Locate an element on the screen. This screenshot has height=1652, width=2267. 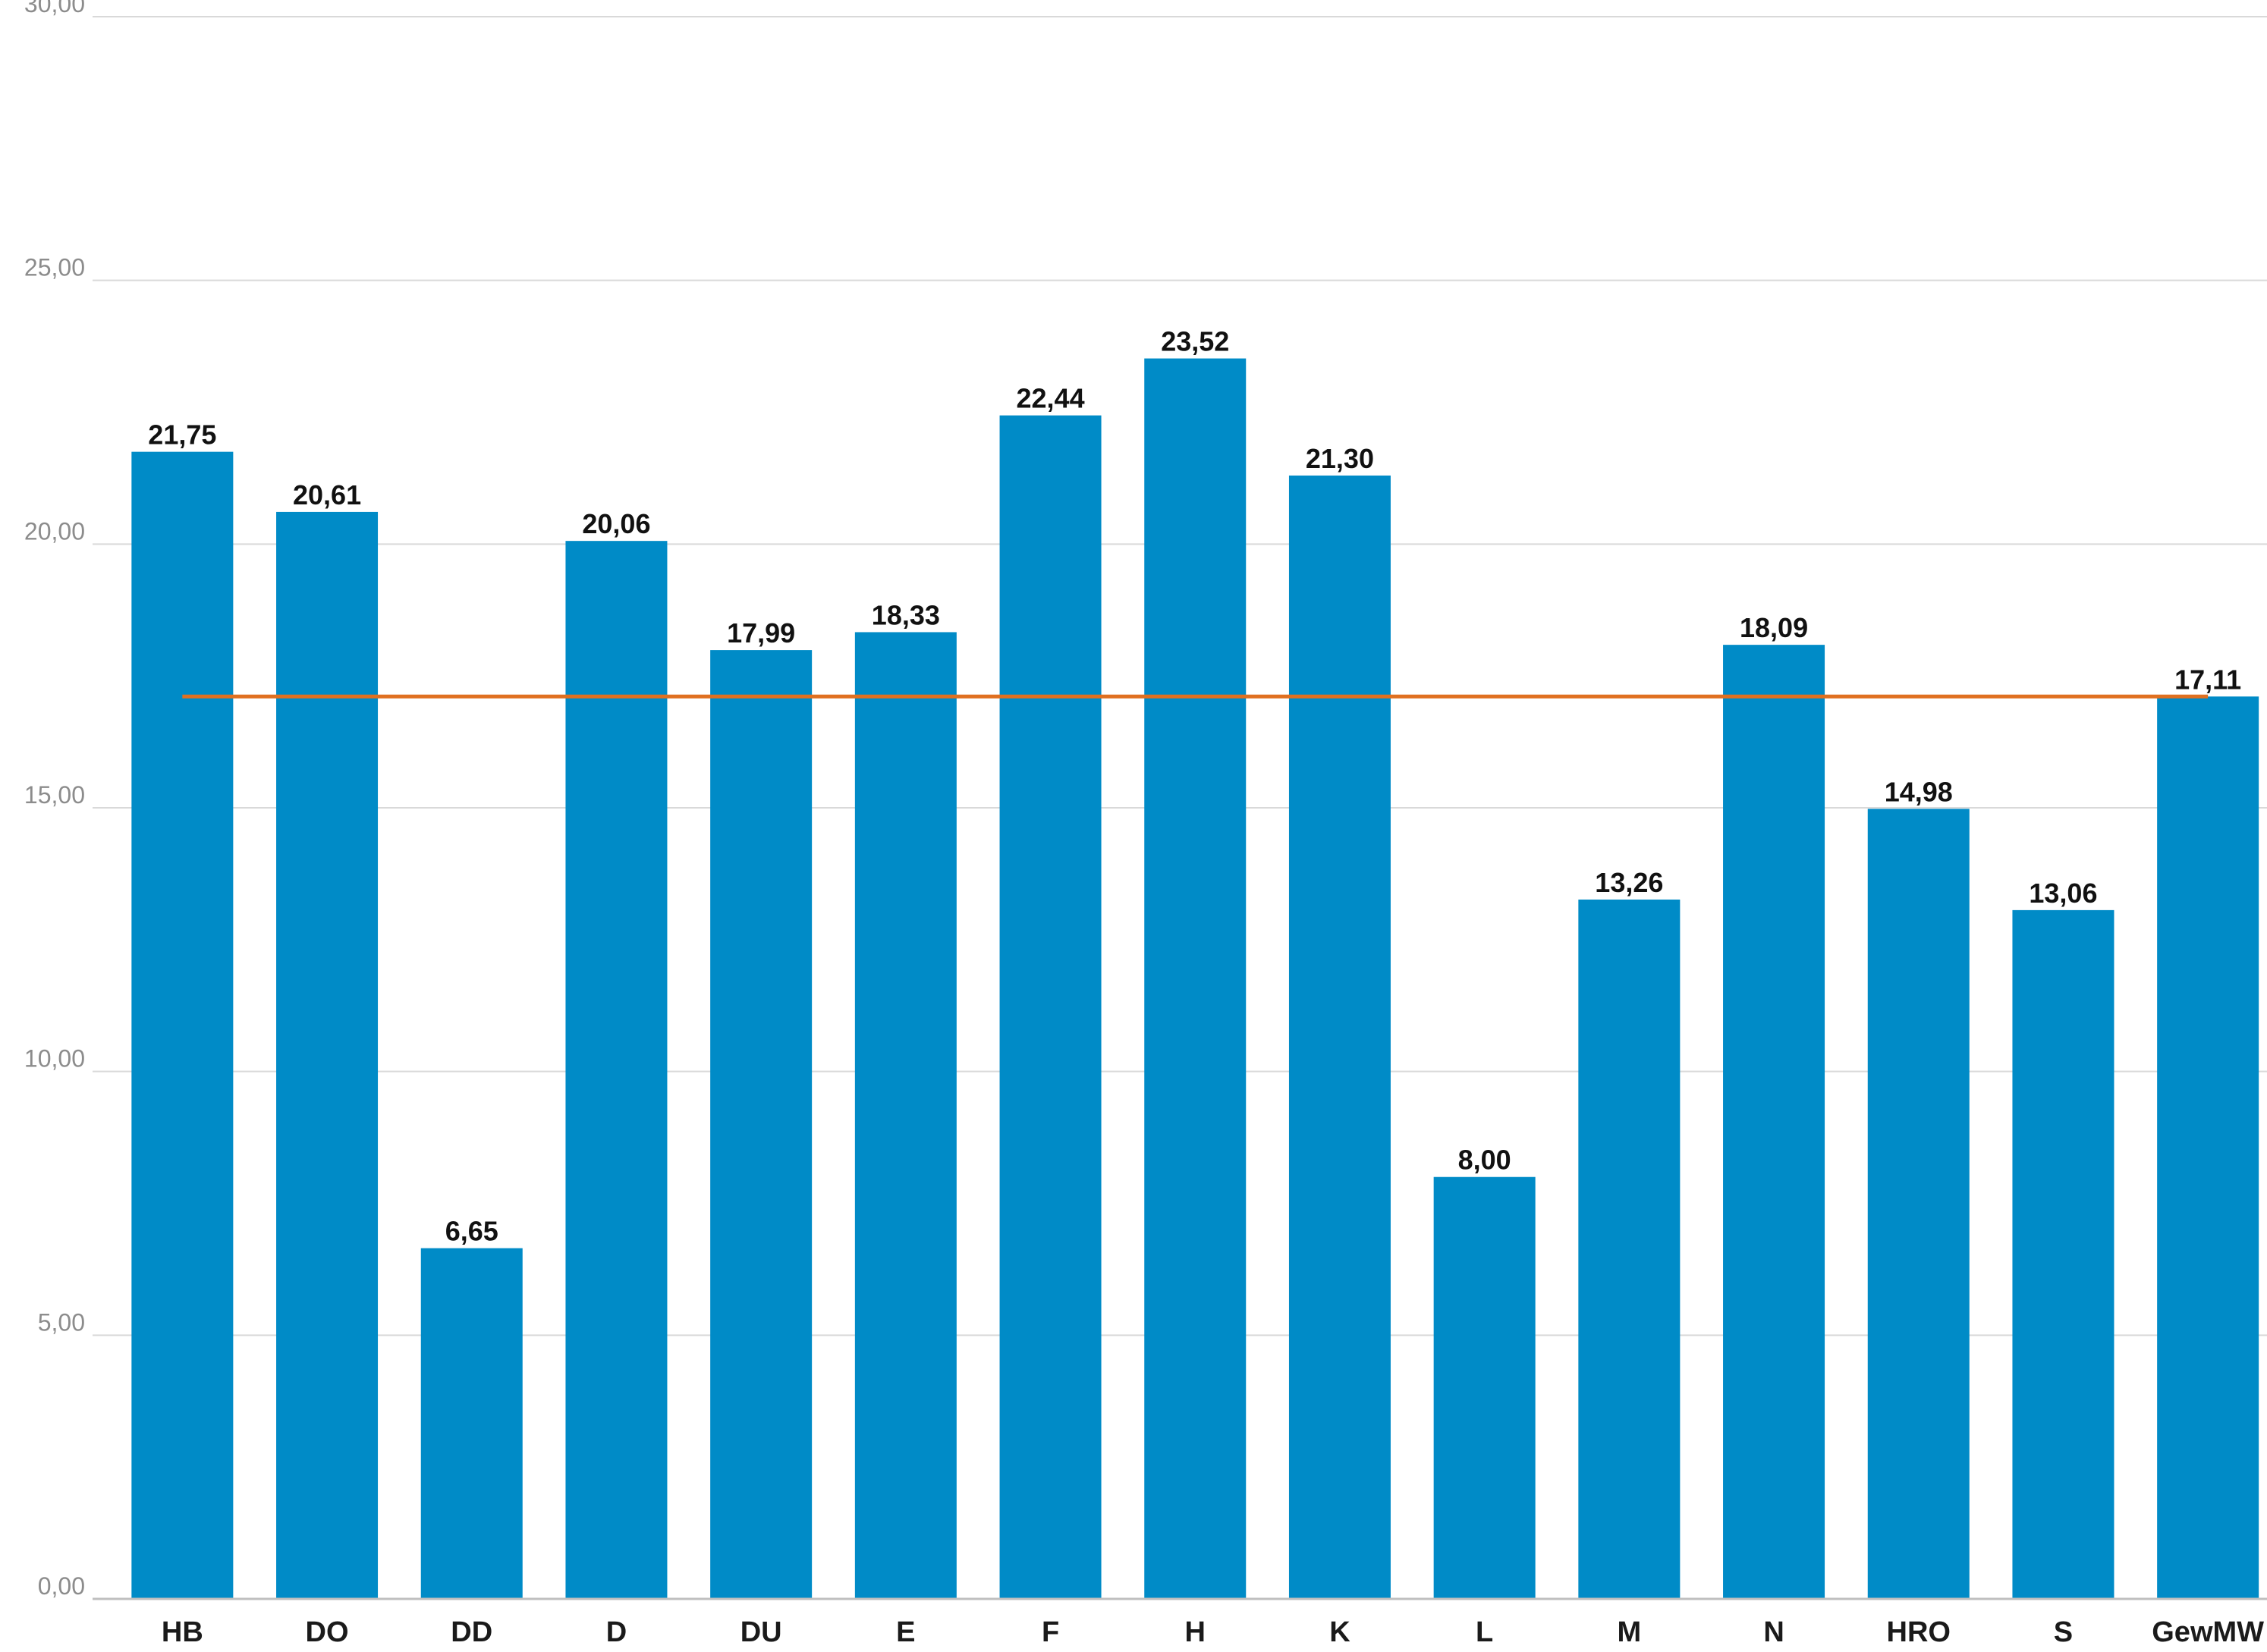
y-axis-ticks: 0,00 5,00 10,00 15,00 20,00 25,00 30,00 is located at coordinates (54, 800).